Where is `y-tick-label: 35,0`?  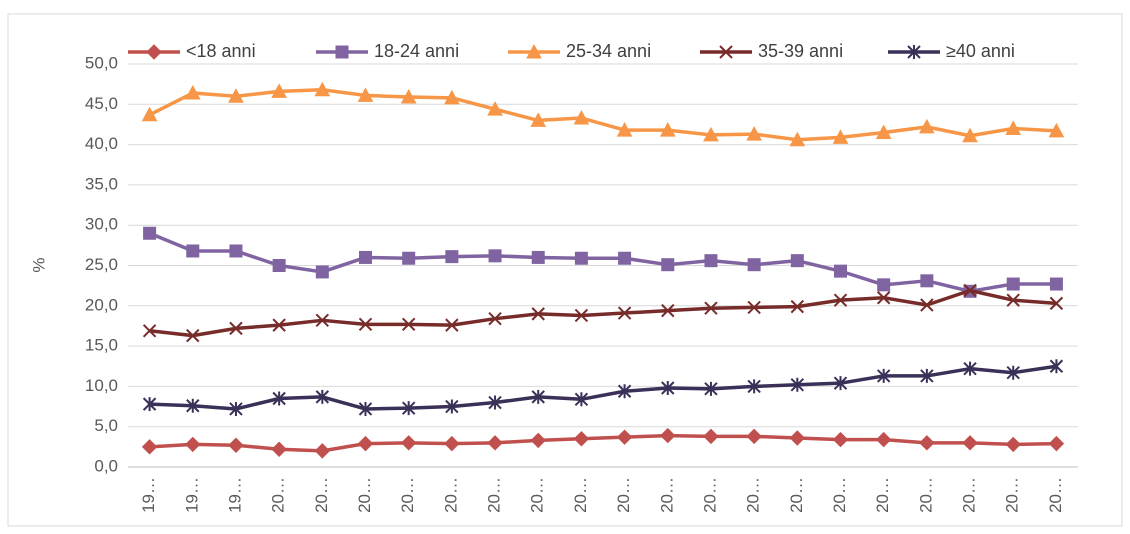
y-tick-label: 35,0 is located at coordinates (101, 183).